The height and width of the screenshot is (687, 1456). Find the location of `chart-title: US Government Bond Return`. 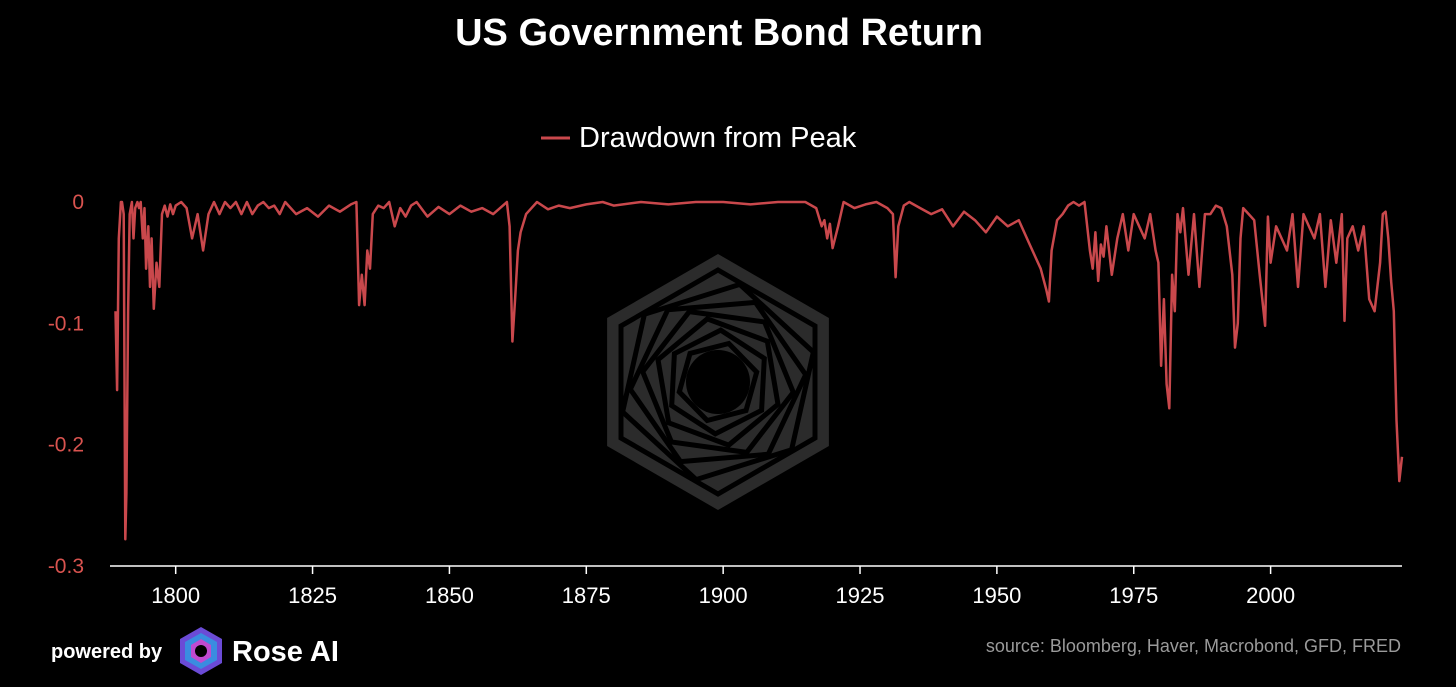

chart-title: US Government Bond Return is located at coordinates (719, 33).